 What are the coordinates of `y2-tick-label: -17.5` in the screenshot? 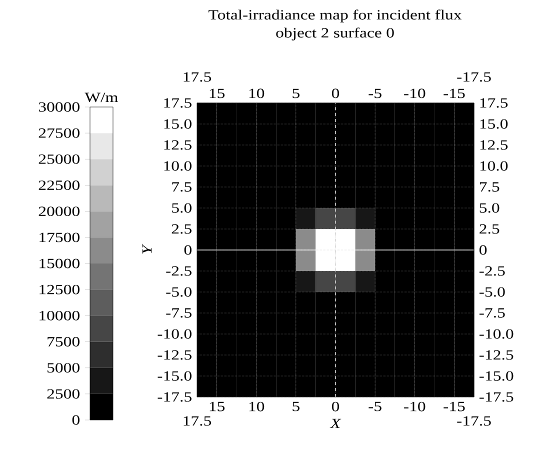 It's located at (496, 397).